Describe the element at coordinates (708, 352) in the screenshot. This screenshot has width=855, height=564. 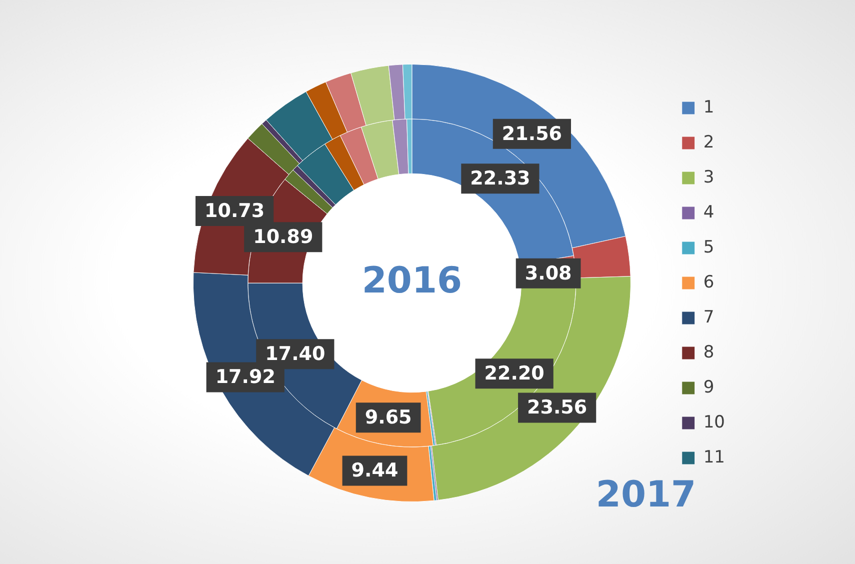
I see `legend-label: 8` at that location.